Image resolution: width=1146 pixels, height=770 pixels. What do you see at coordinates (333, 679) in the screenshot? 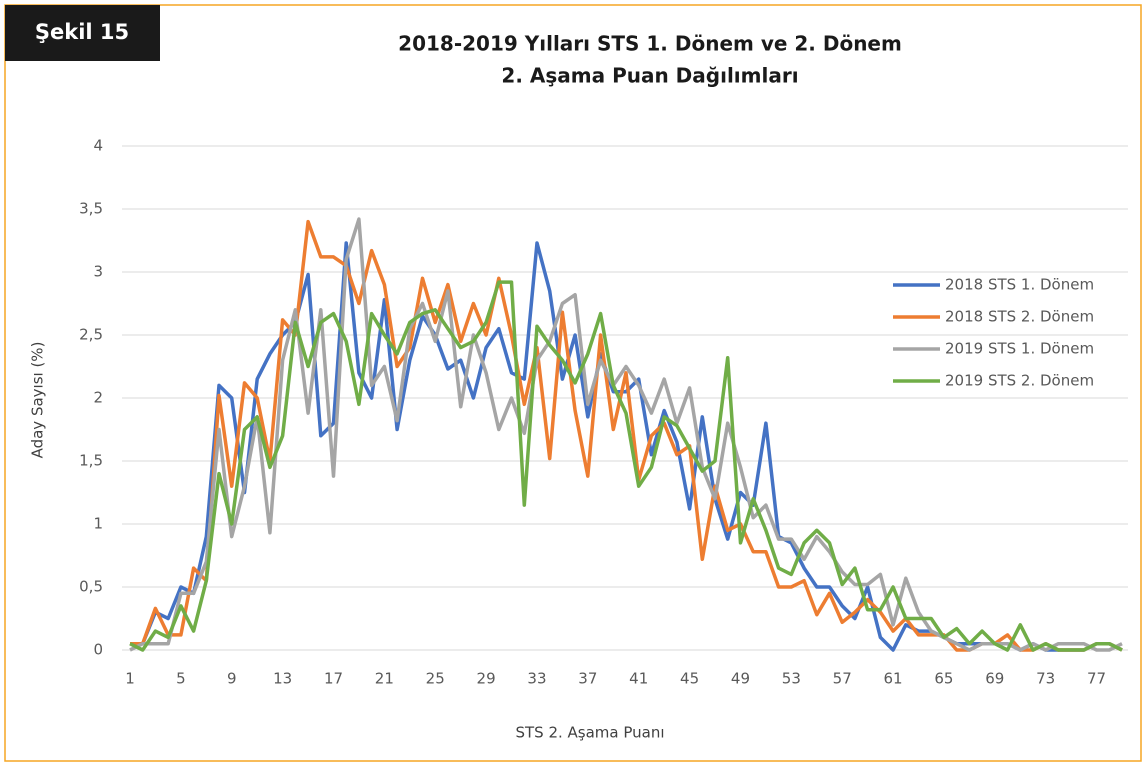
I see `x-tick-label: 17` at bounding box center [333, 679].